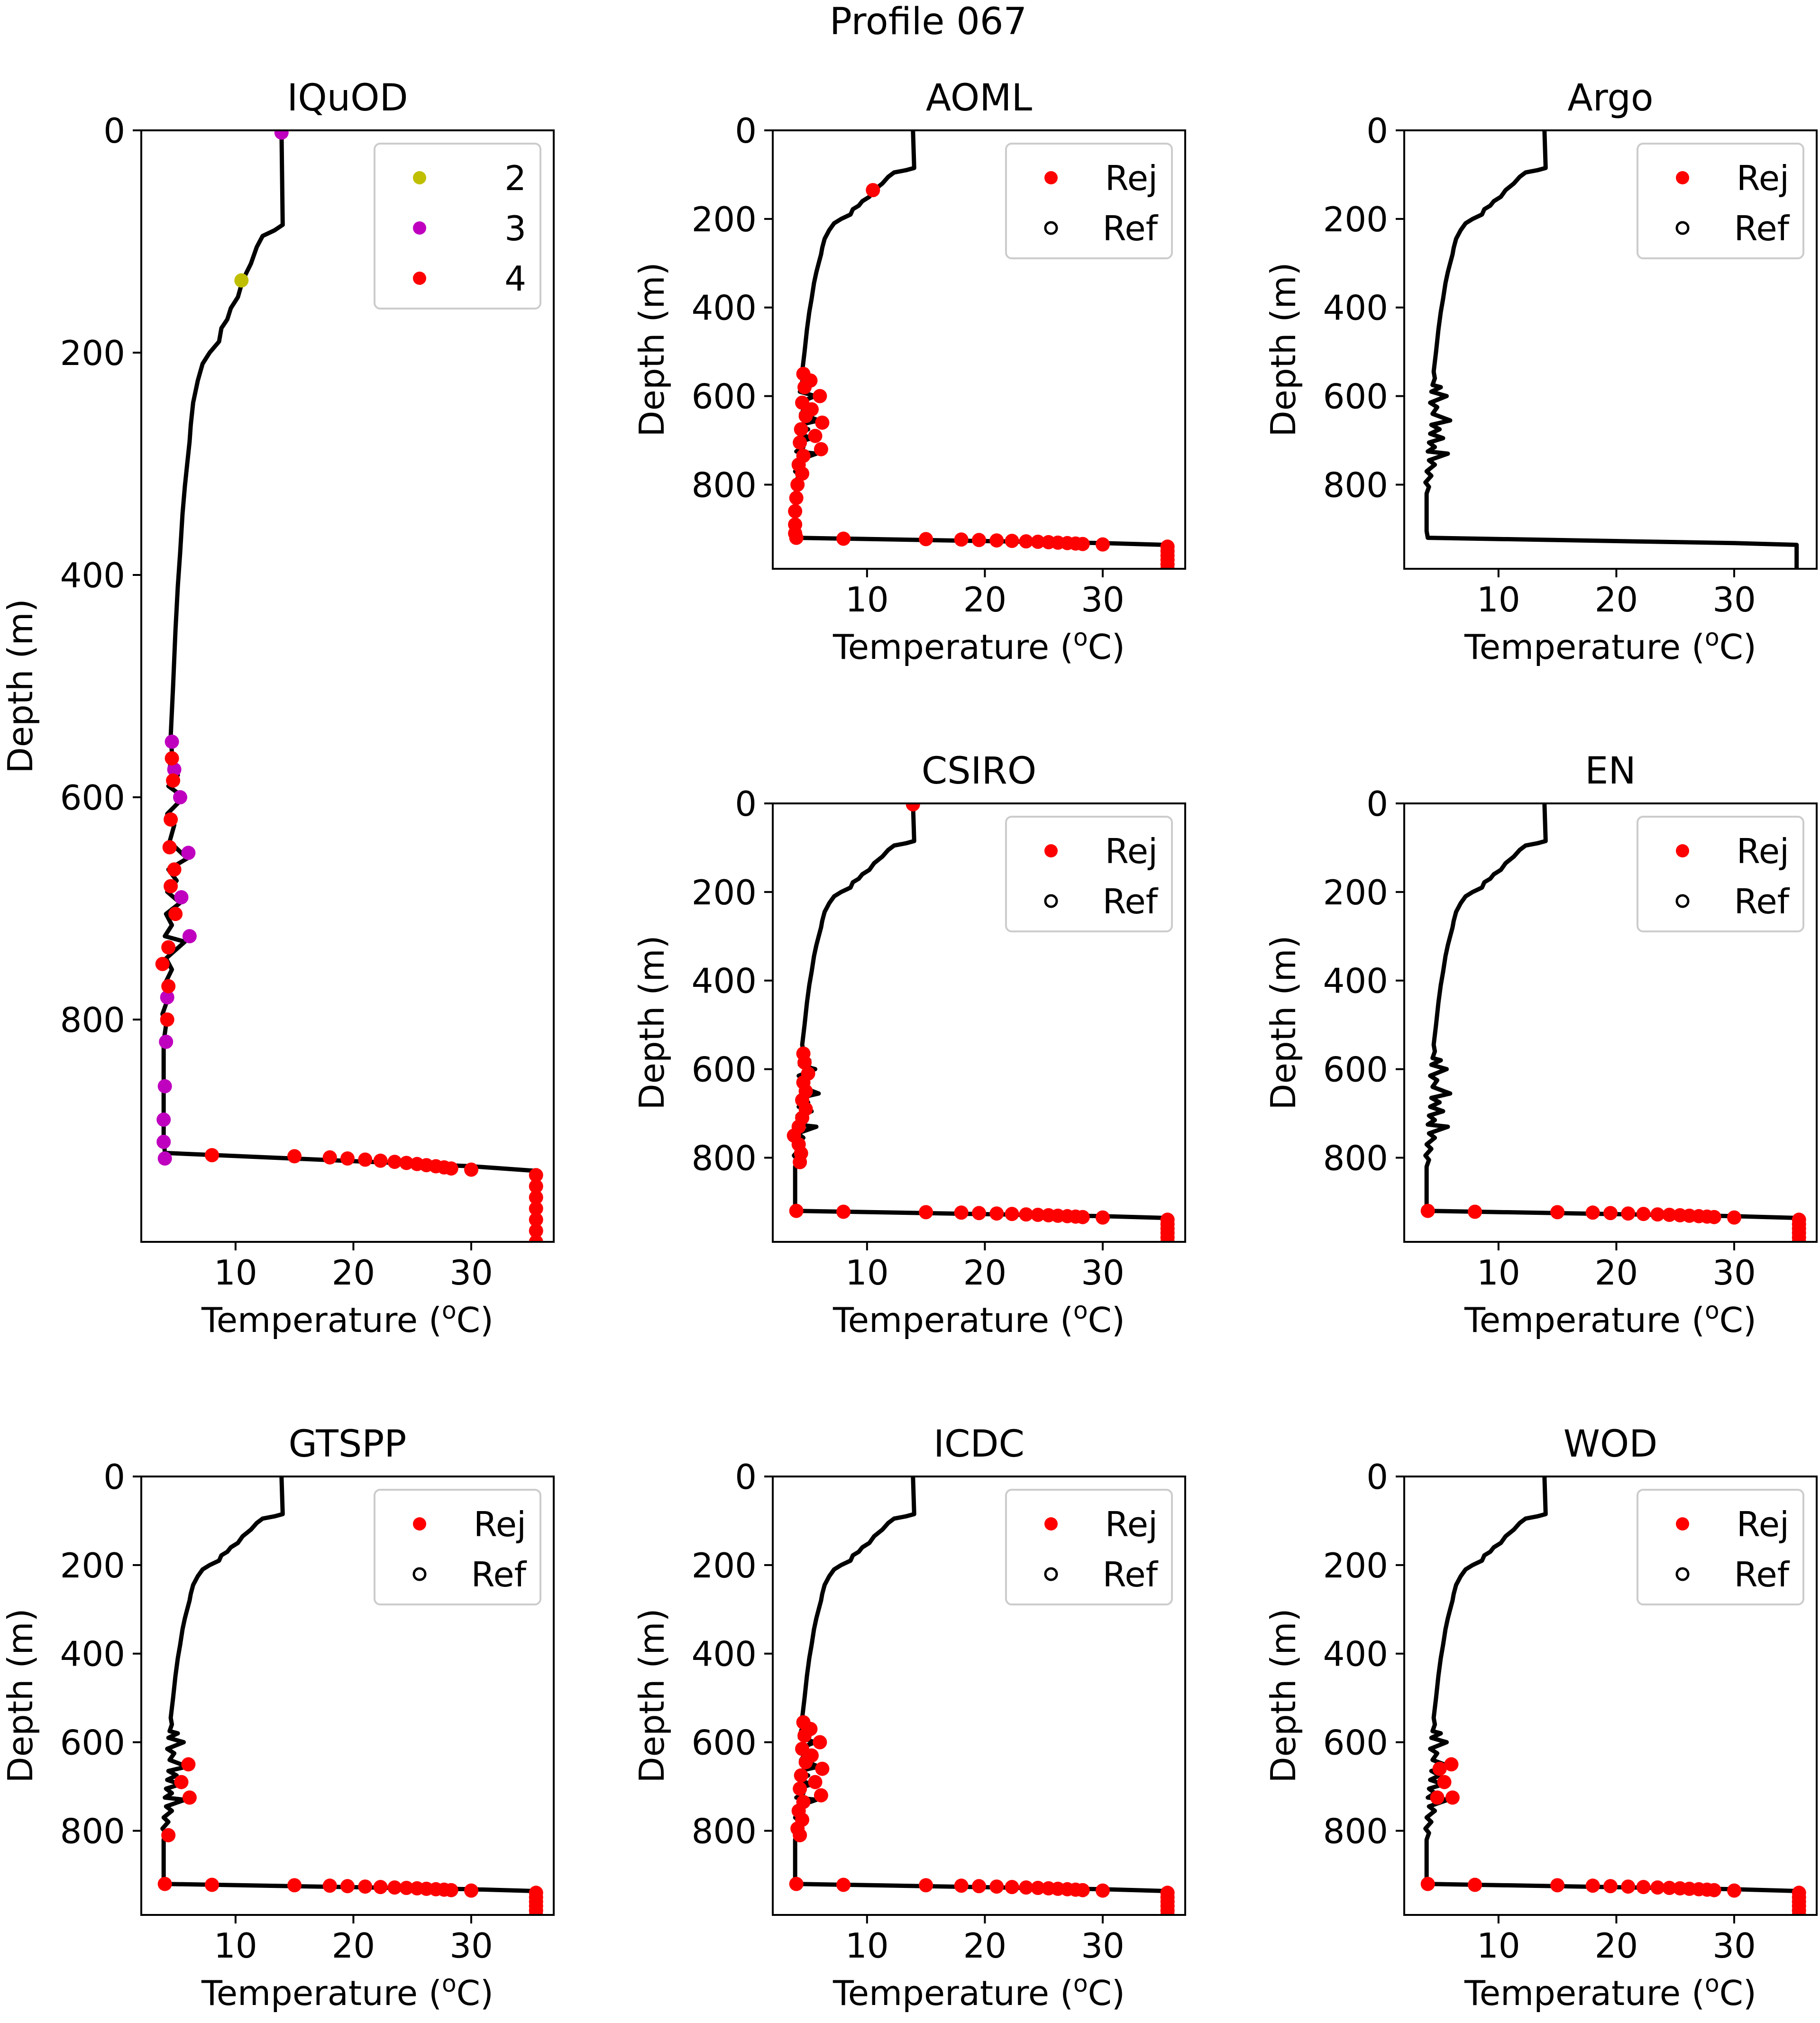  What do you see at coordinates (867, 1273) in the screenshot?
I see `x-tick-label-csiro-10: 10` at bounding box center [867, 1273].